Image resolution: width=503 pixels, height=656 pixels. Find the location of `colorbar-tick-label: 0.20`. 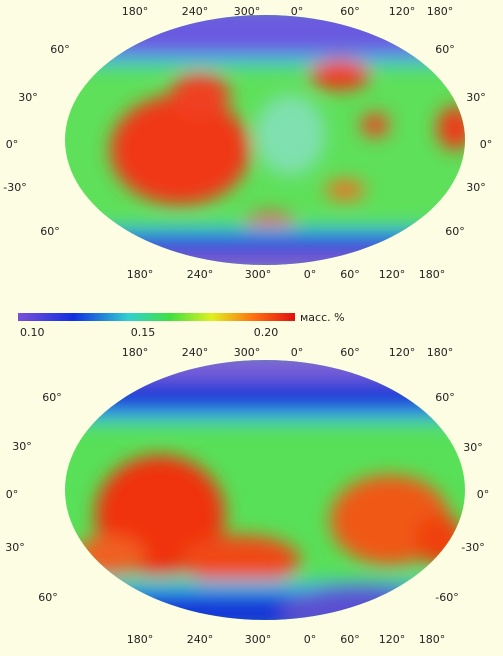

colorbar-tick-label: 0.20 is located at coordinates (266, 332).